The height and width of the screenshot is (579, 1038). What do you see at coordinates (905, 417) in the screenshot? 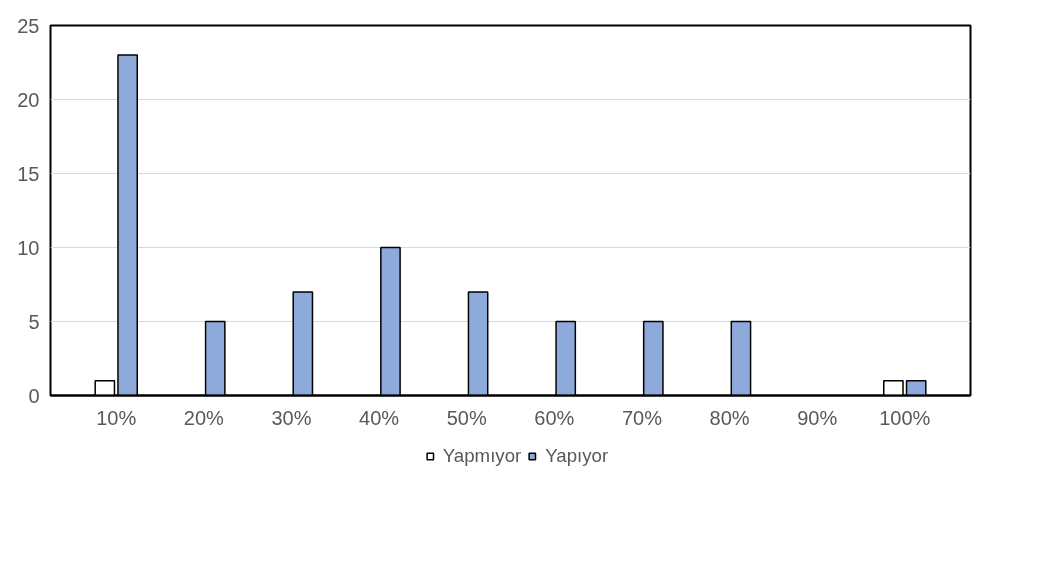
I see `x-tick-label: 100%` at bounding box center [905, 417].